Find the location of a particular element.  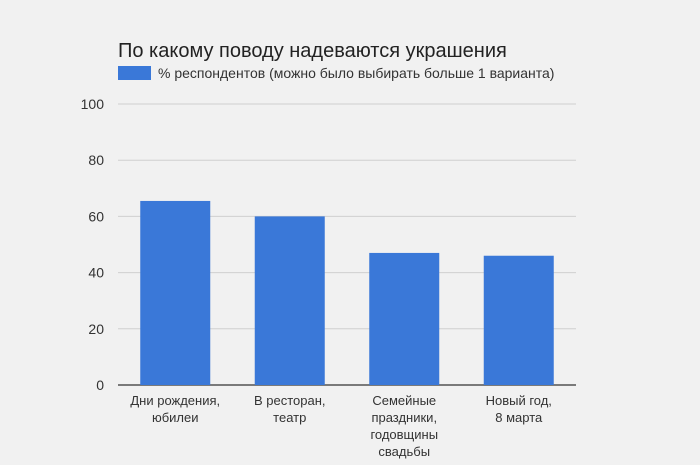

x-category-label-line: Семейные is located at coordinates (404, 400).